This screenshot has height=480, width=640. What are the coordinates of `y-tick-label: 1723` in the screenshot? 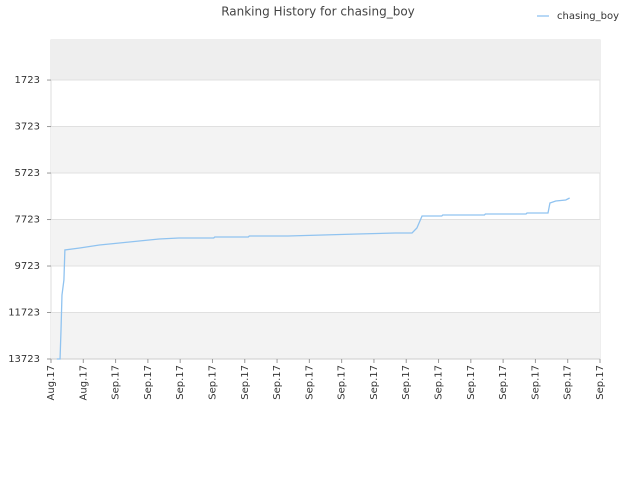 It's located at (27, 80).